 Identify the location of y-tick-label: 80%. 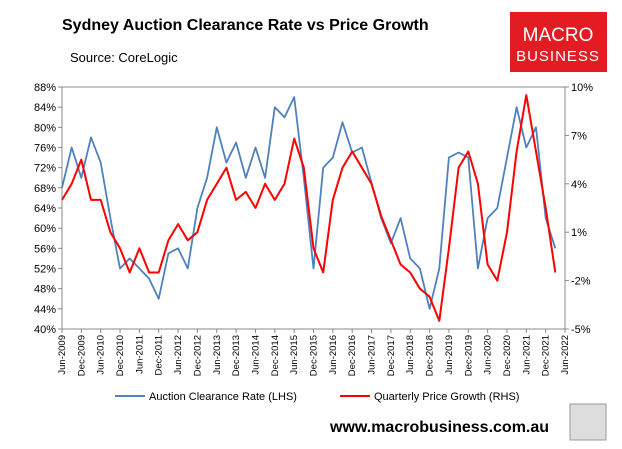
(45, 128).